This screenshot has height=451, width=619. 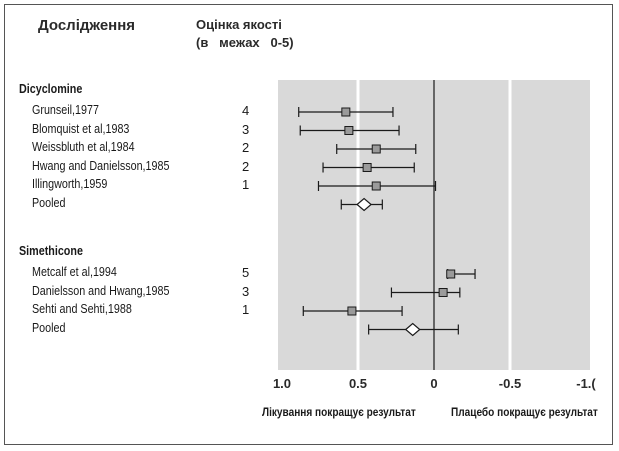 I want to click on study-label: Grunseil,1977, so click(x=65, y=110).